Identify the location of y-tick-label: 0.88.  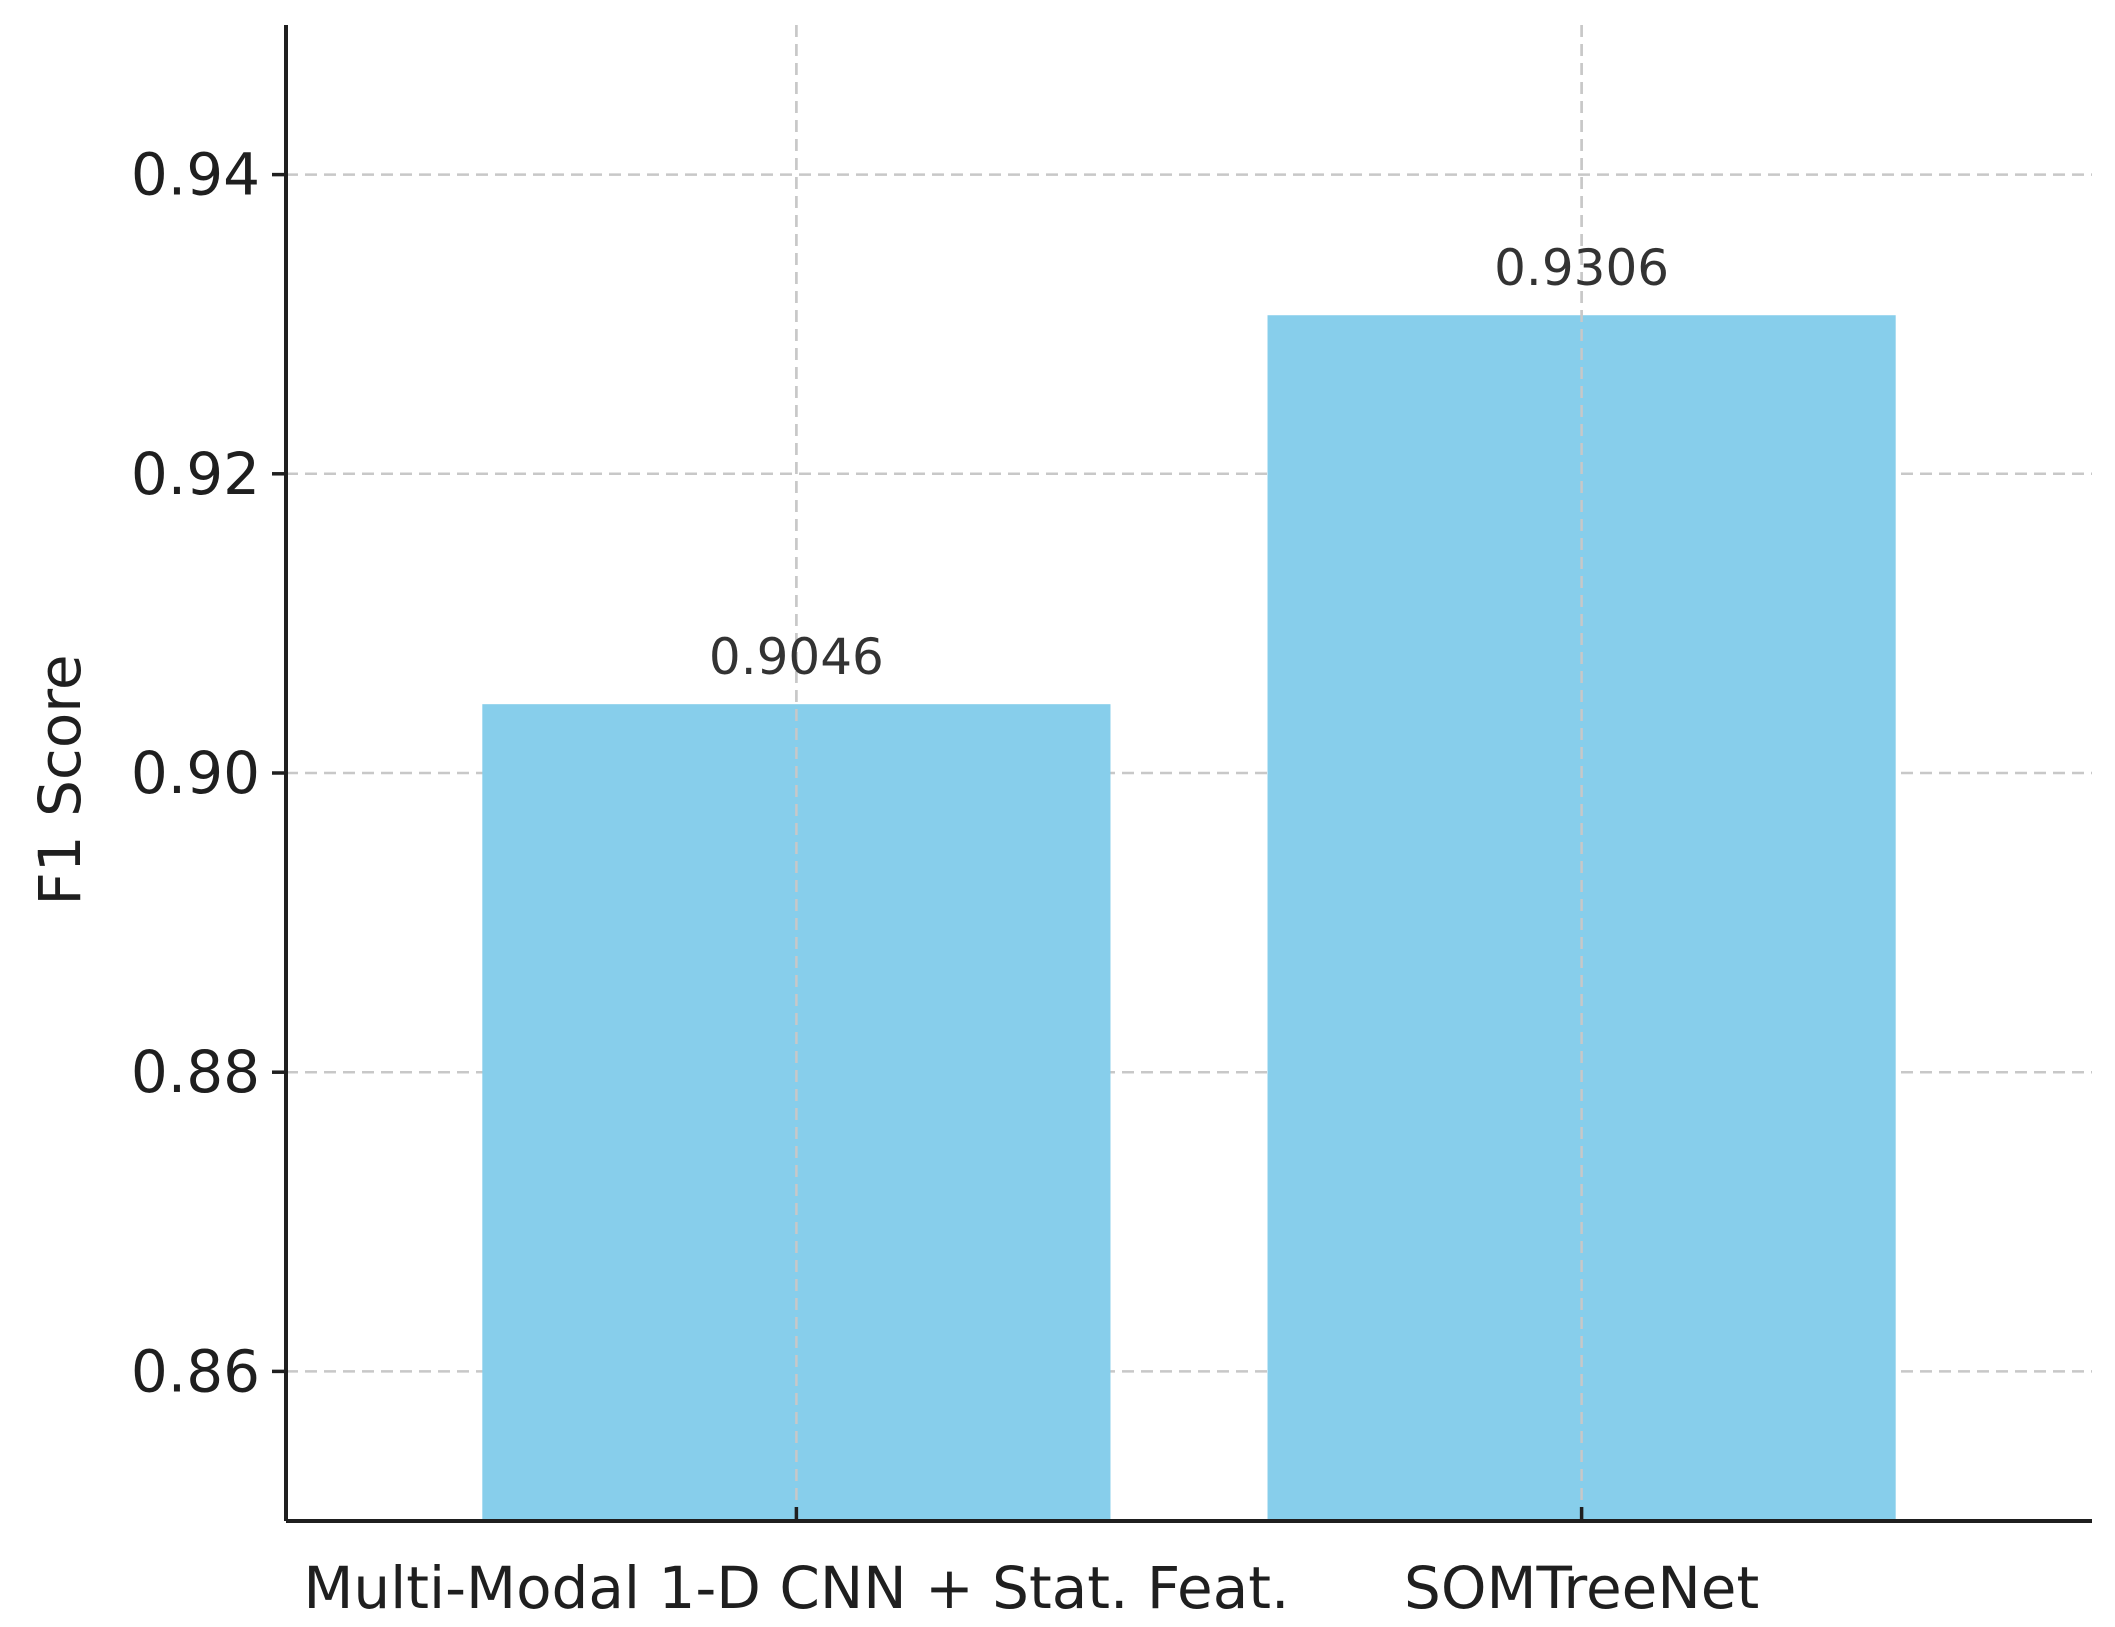
(195, 1072).